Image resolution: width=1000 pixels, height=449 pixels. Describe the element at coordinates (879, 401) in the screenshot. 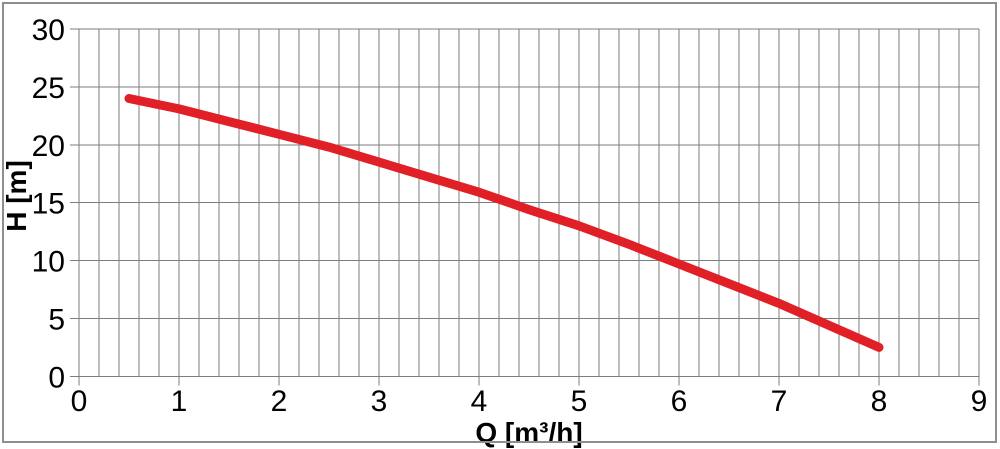

I see `x-tick-label: 8` at that location.